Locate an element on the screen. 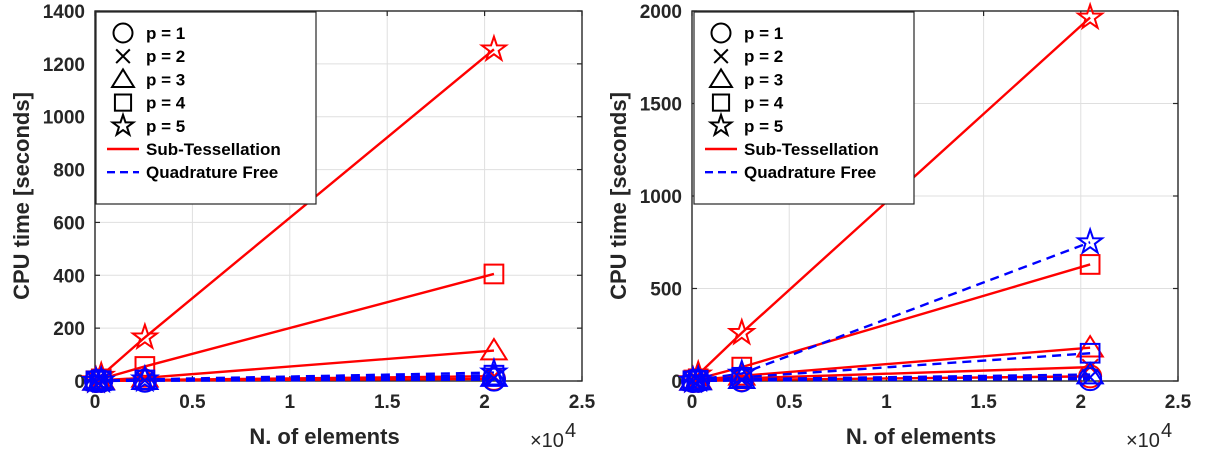 This screenshot has width=1210, height=457. y-tick-label: 600 is located at coordinates (69, 223).